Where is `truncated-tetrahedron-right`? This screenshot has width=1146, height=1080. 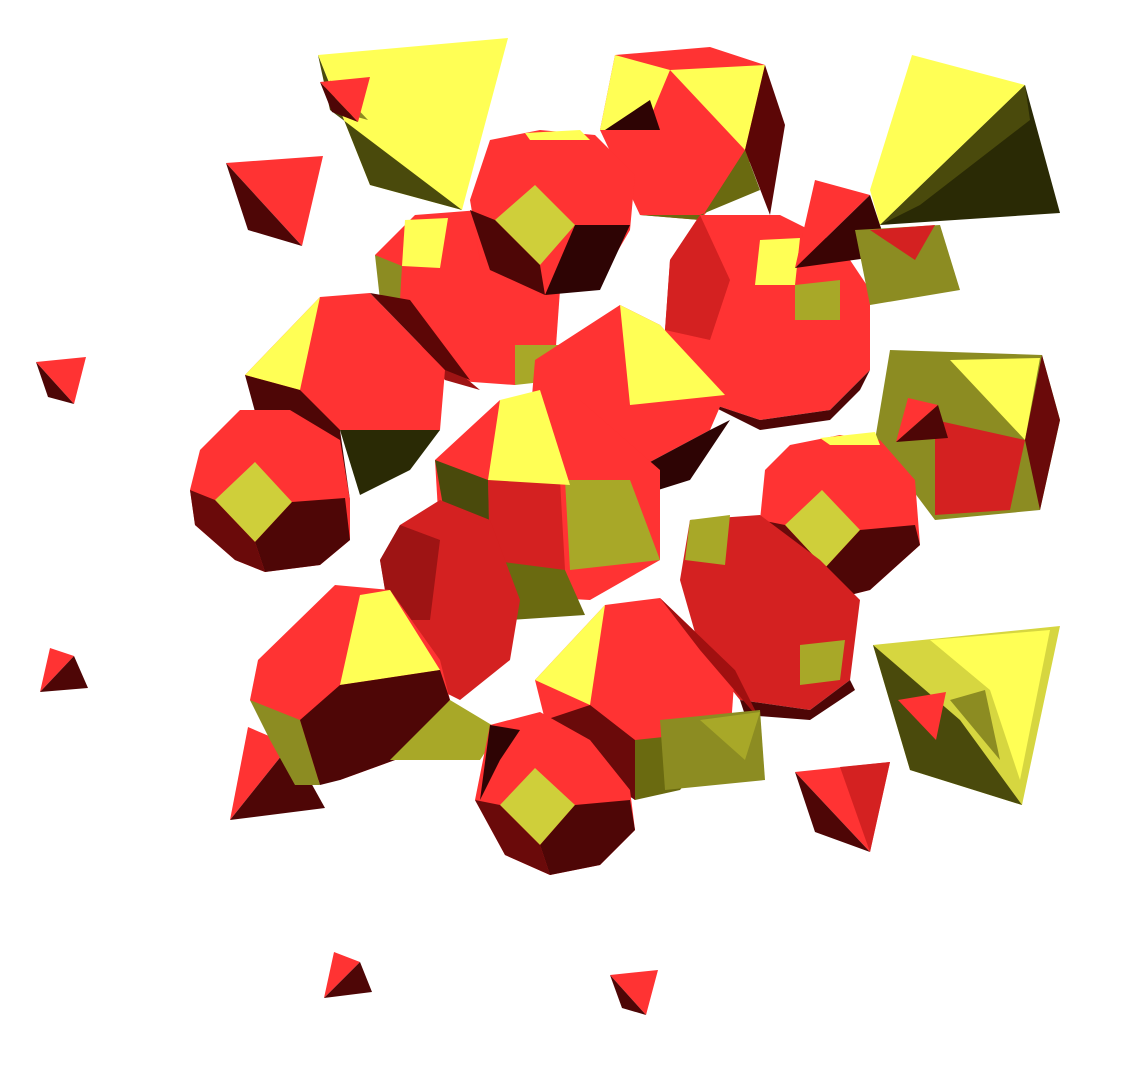 truncated-tetrahedron-right is located at coordinates (966, 715).